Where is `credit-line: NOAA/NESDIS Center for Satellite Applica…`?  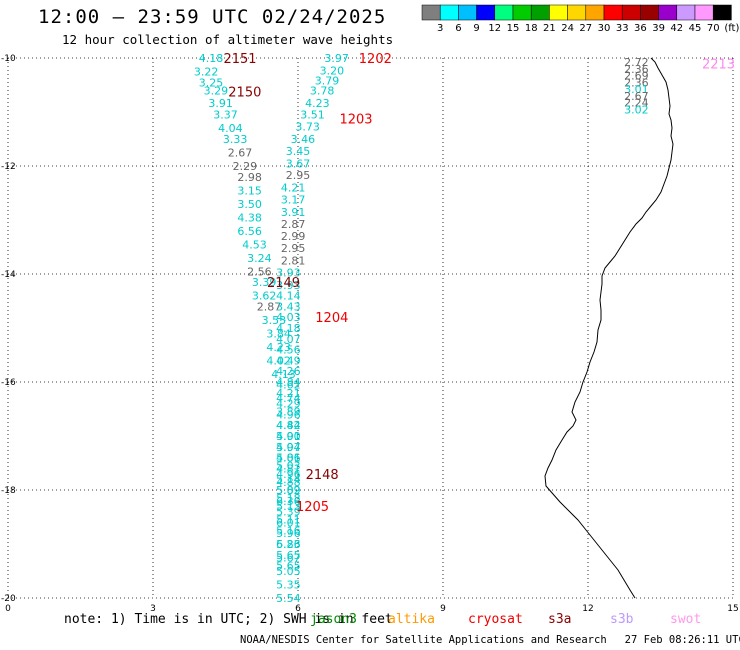
credit-line: NOAA/NESDIS Center for Satellite Applica… is located at coordinates (490, 640).